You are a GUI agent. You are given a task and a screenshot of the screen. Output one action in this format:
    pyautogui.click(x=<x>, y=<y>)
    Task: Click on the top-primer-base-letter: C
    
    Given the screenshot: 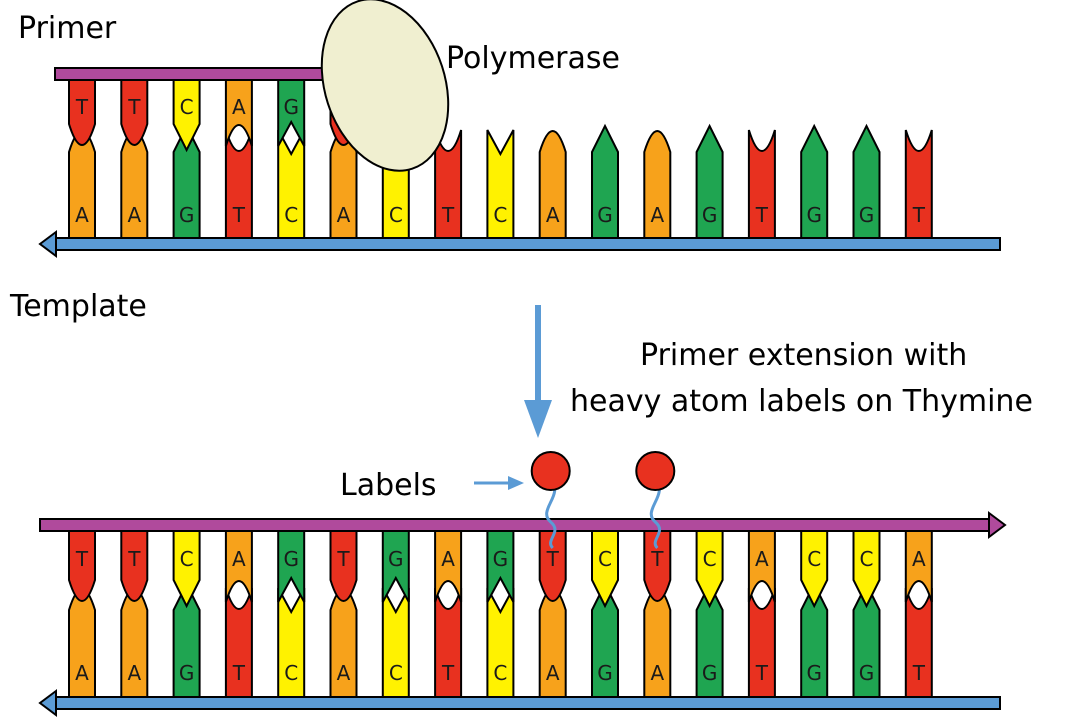 What is the action you would take?
    pyautogui.click(x=187, y=107)
    